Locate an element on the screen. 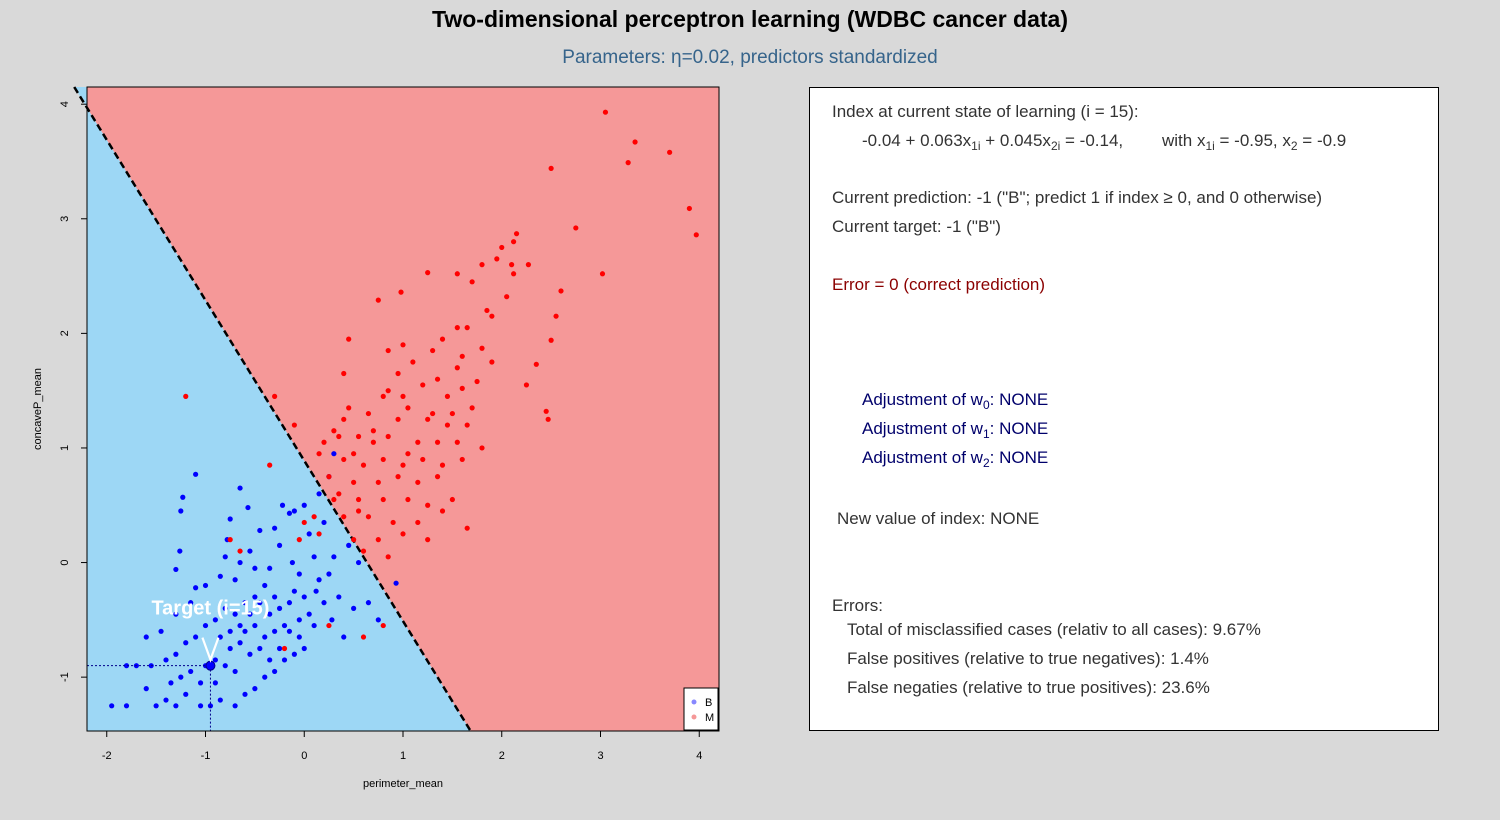 The width and height of the screenshot is (1500, 820). target-marker-layer: Target (i=15) is located at coordinates (178, 664).